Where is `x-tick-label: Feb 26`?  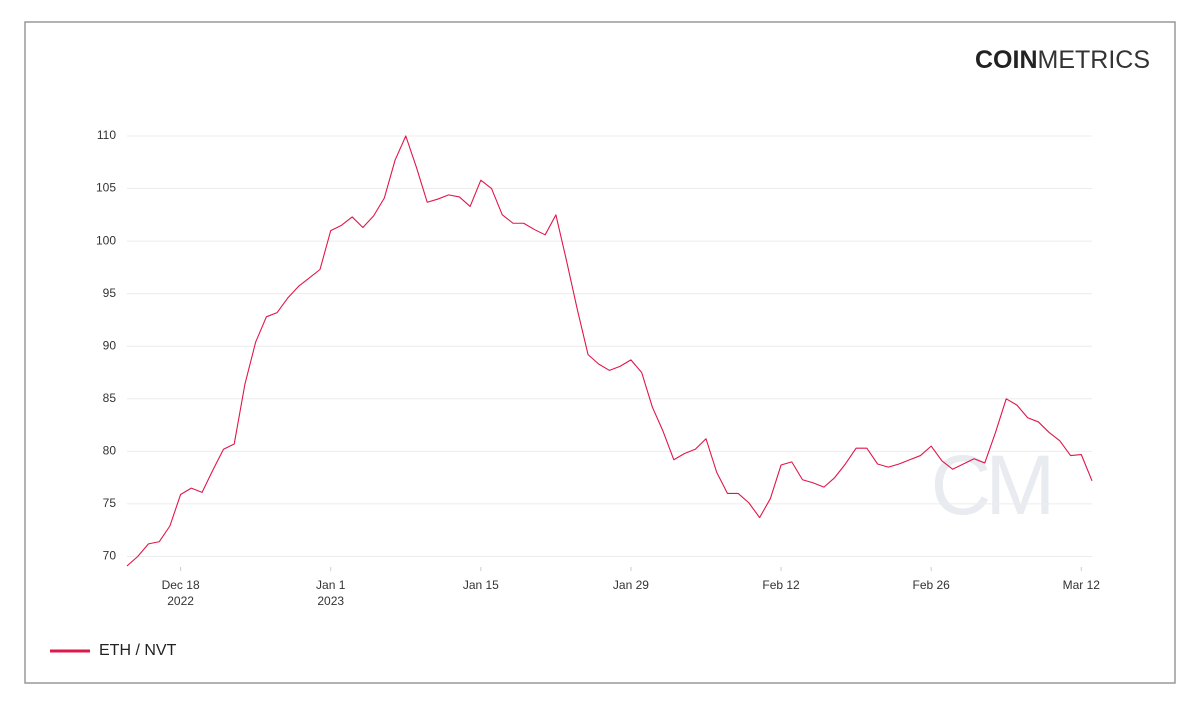 x-tick-label: Feb 26 is located at coordinates (931, 585).